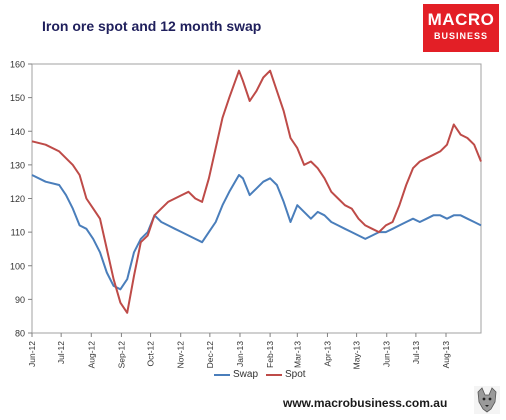  I want to click on y-tick-label: 110, so click(18, 233).